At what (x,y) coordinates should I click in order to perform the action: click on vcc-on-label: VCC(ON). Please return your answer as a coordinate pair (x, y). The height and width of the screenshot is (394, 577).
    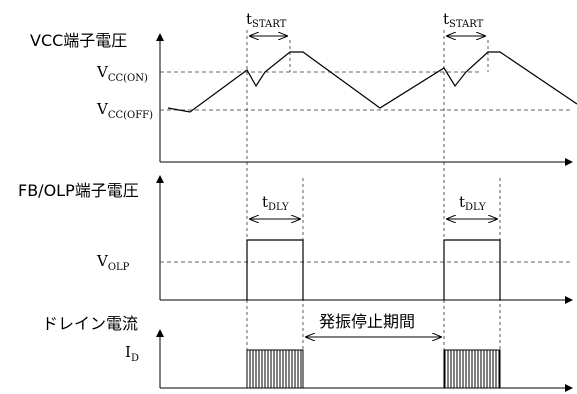
    Looking at the image, I should click on (122, 73).